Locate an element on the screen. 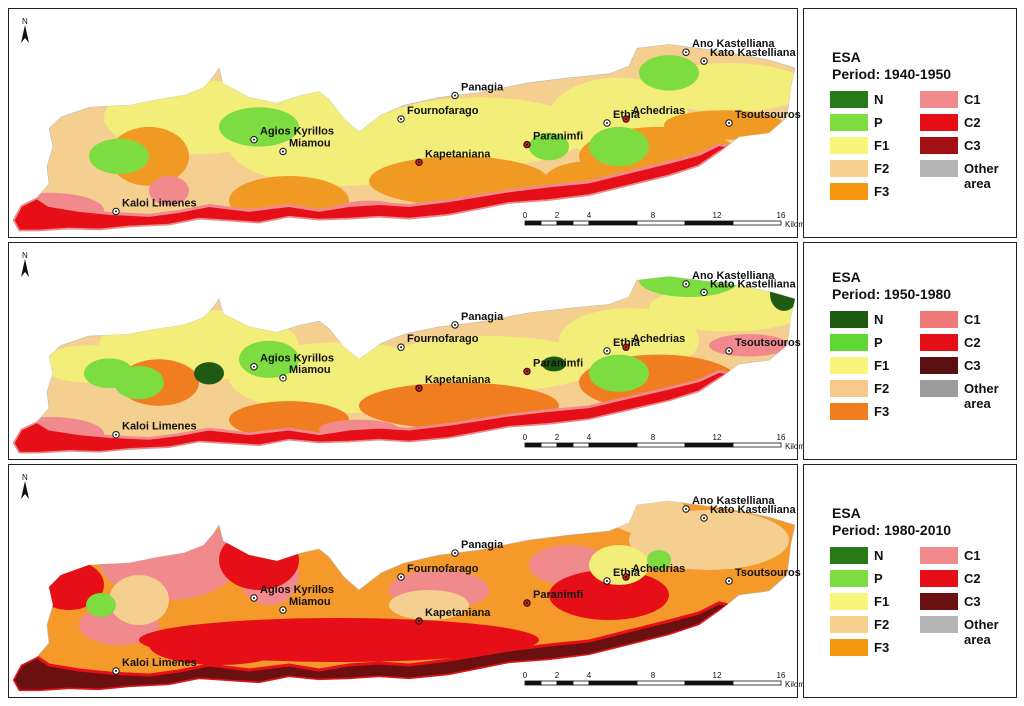 Image resolution: width=1024 pixels, height=706 pixels. legend-period: Period: 1950-1980 is located at coordinates (892, 294).